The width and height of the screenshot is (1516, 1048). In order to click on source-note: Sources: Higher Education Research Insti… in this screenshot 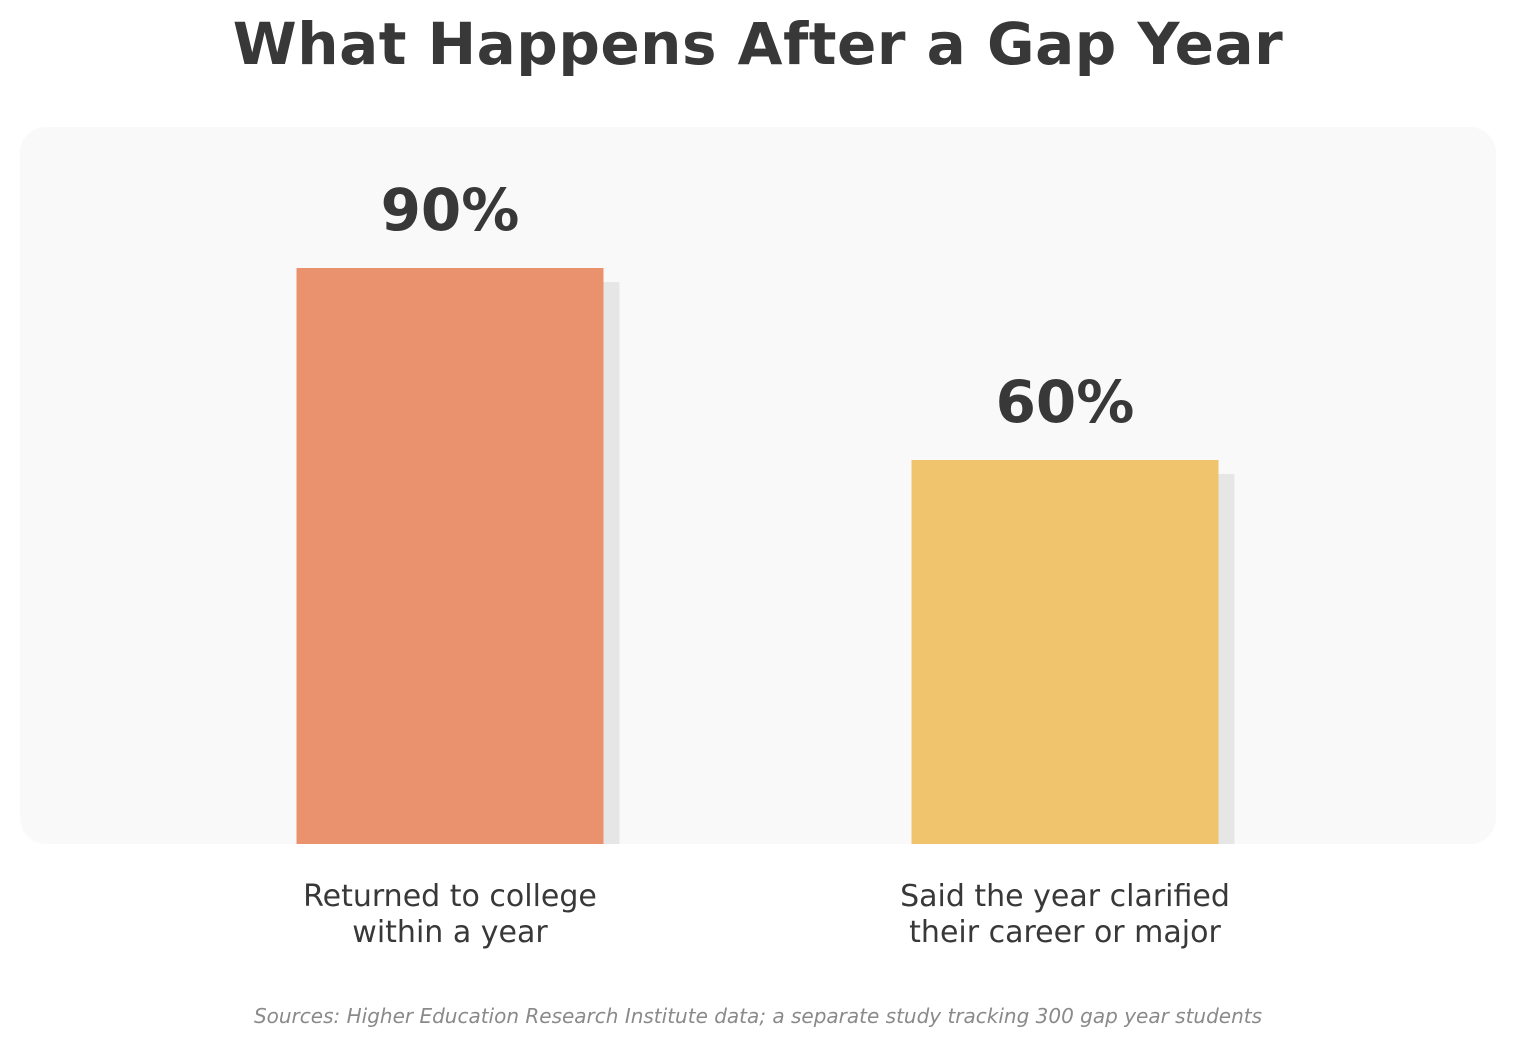, I will do `click(758, 1016)`.